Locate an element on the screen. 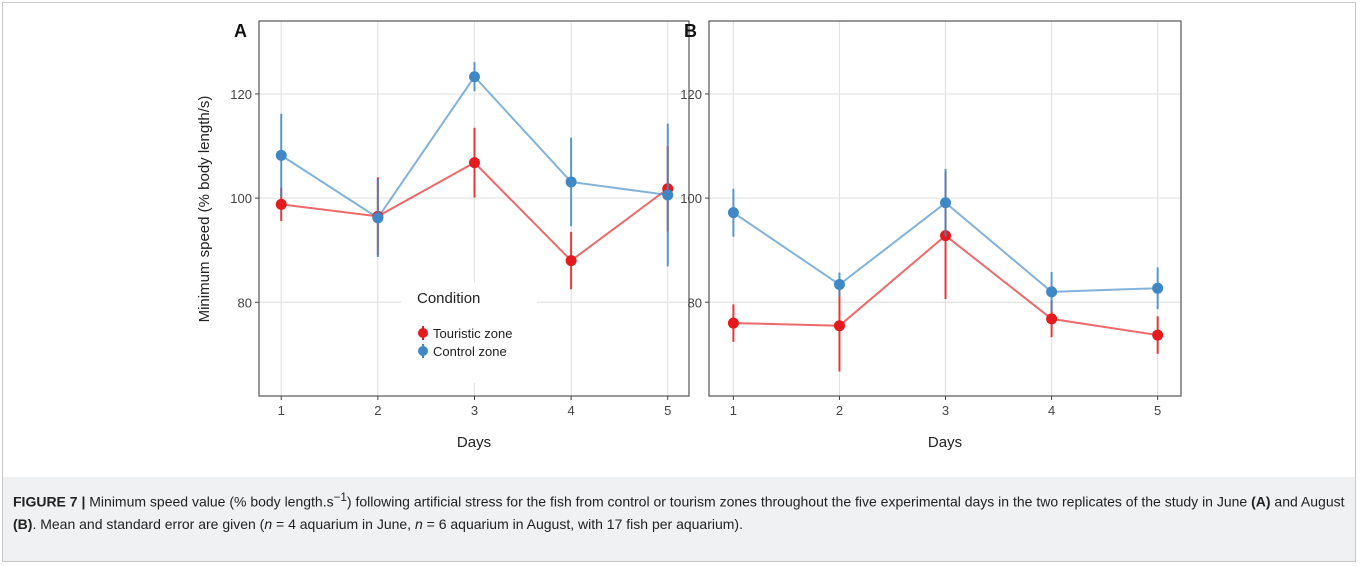 The image size is (1360, 567). caption-text: and August is located at coordinates (1307, 501).